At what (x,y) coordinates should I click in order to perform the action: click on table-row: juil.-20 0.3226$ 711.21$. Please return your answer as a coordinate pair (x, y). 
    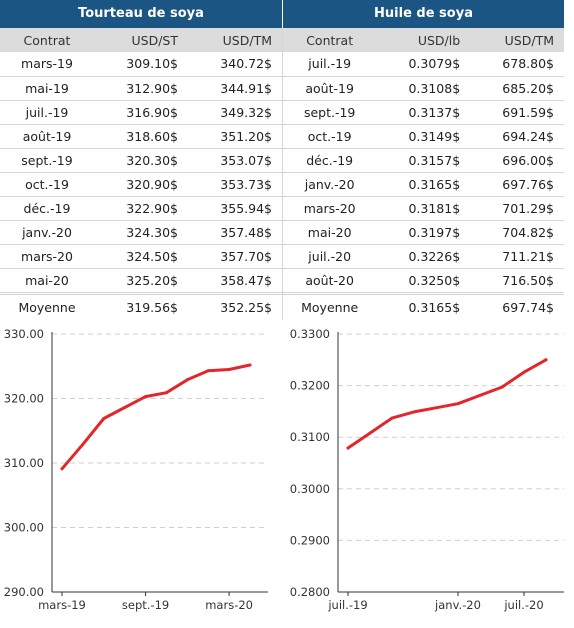
    Looking at the image, I should click on (423, 256).